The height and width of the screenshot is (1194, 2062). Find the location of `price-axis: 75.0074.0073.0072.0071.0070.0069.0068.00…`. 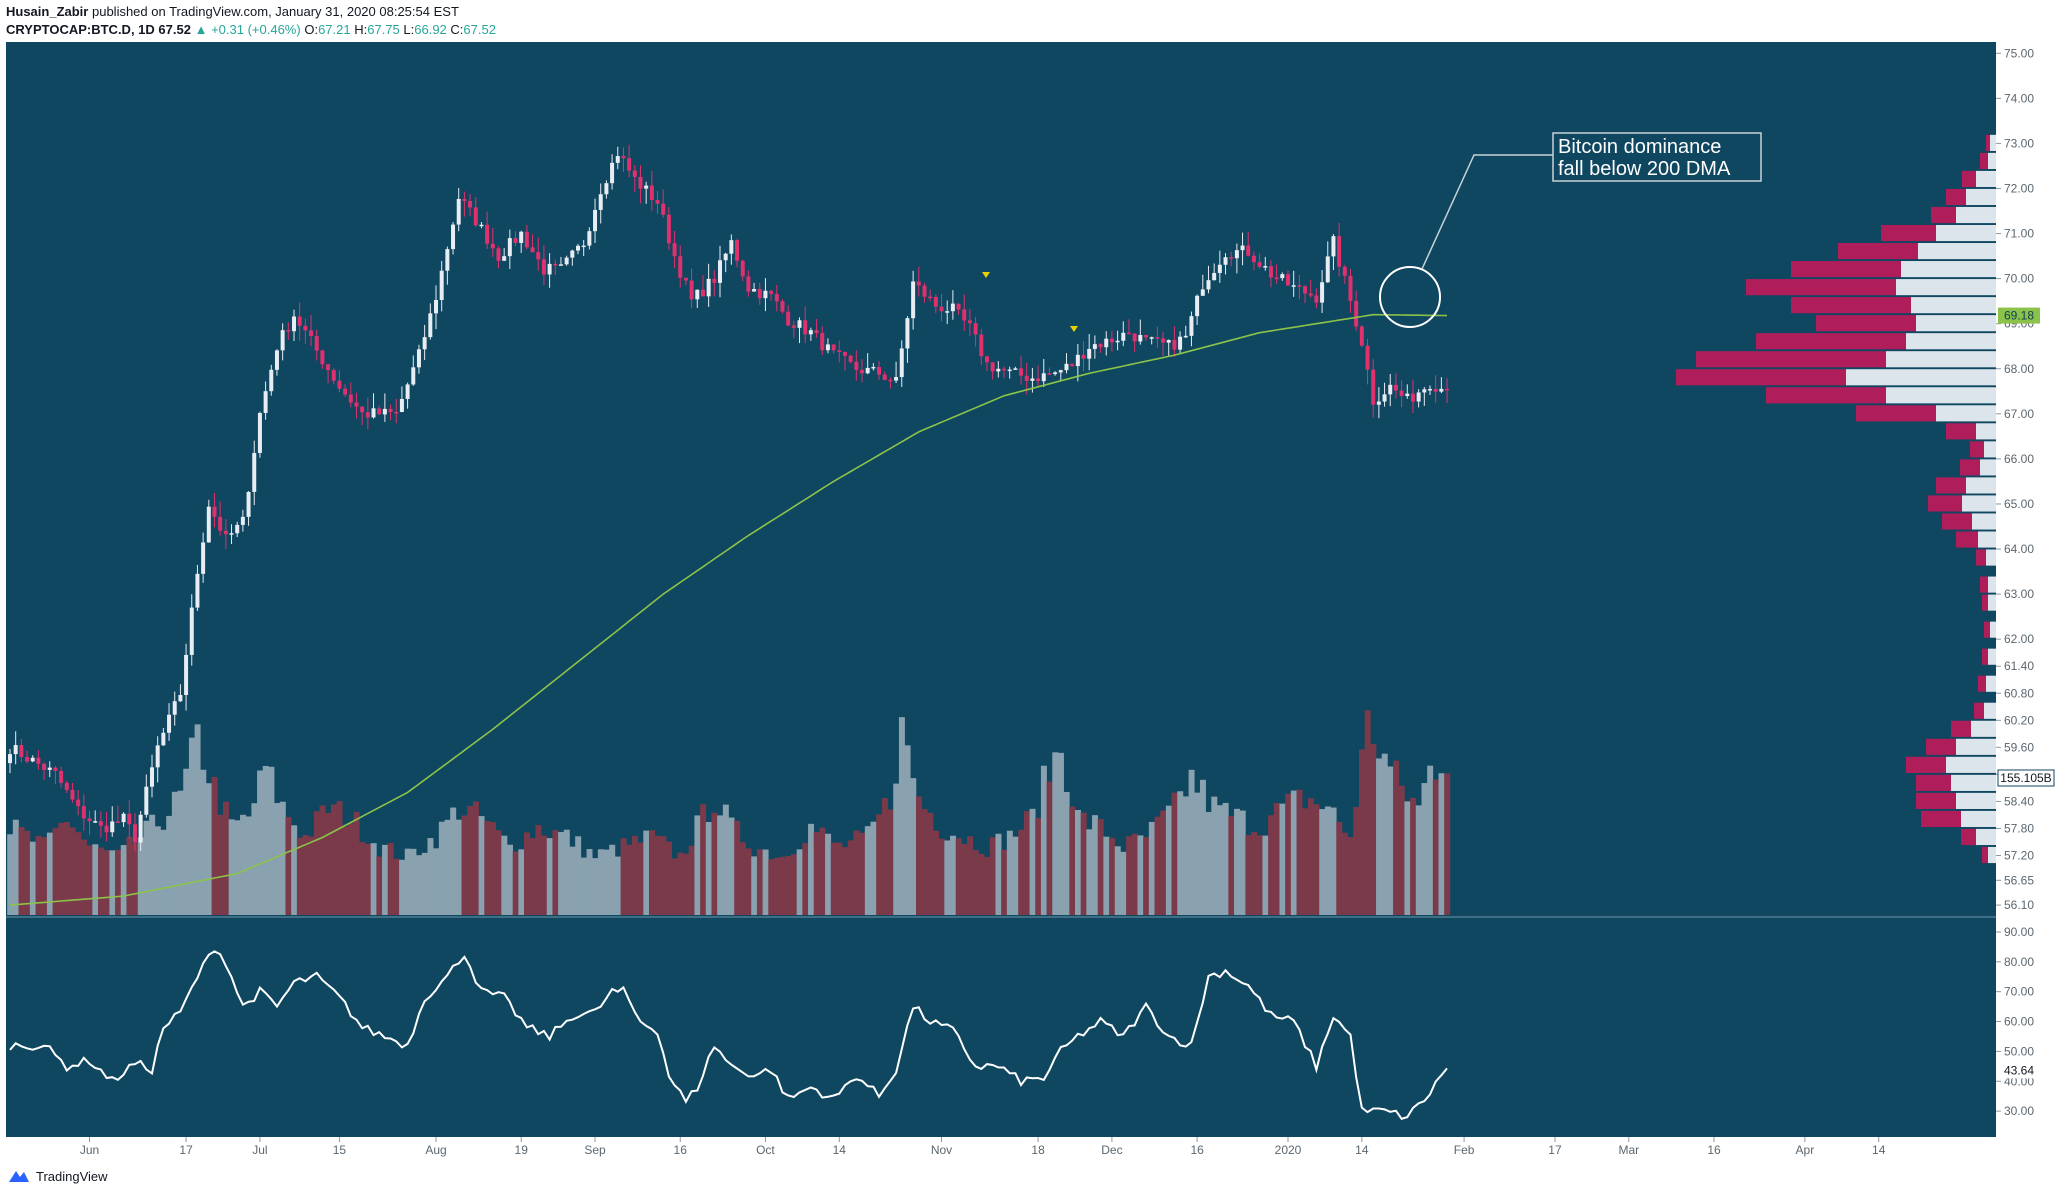

price-axis: 75.0074.0073.0072.0071.0070.0069.0068.00… is located at coordinates (2029, 589).